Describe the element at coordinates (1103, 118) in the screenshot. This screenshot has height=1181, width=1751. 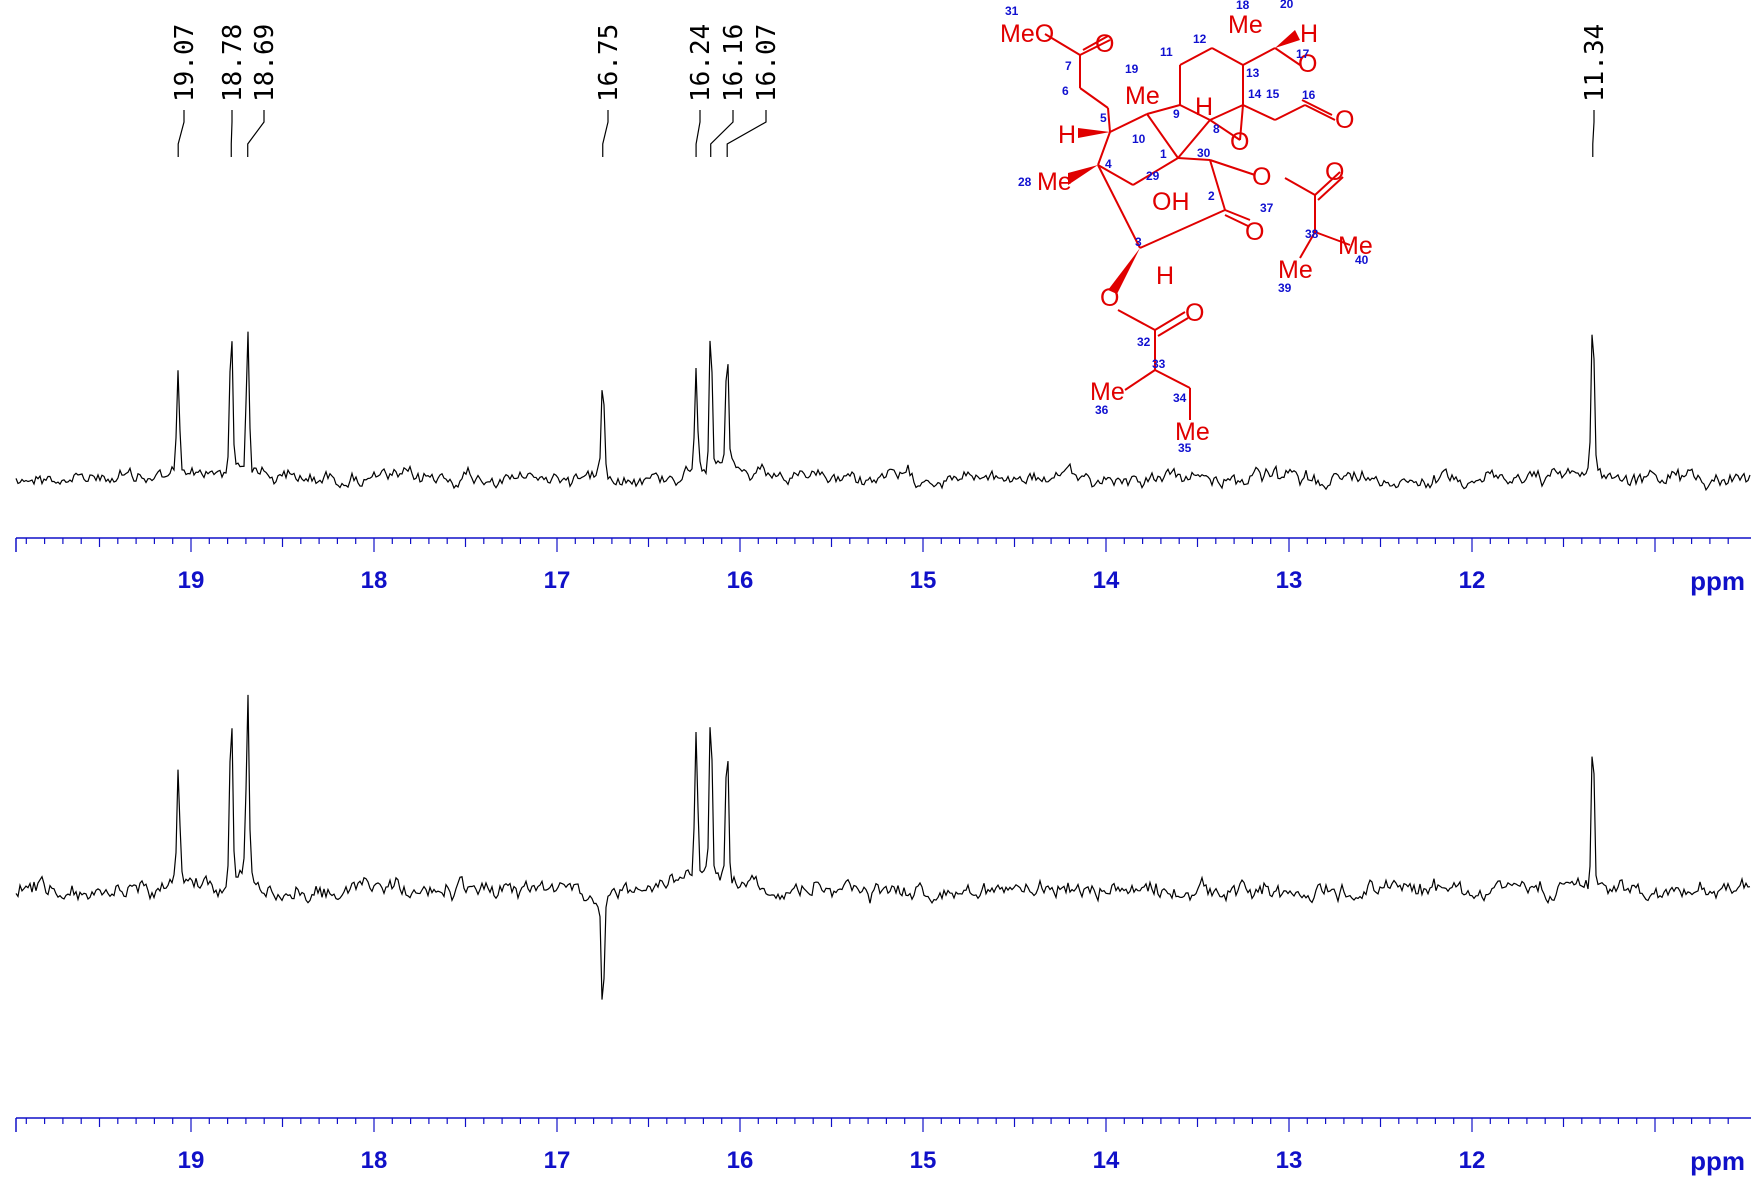
I see `atom-number: 5` at that location.